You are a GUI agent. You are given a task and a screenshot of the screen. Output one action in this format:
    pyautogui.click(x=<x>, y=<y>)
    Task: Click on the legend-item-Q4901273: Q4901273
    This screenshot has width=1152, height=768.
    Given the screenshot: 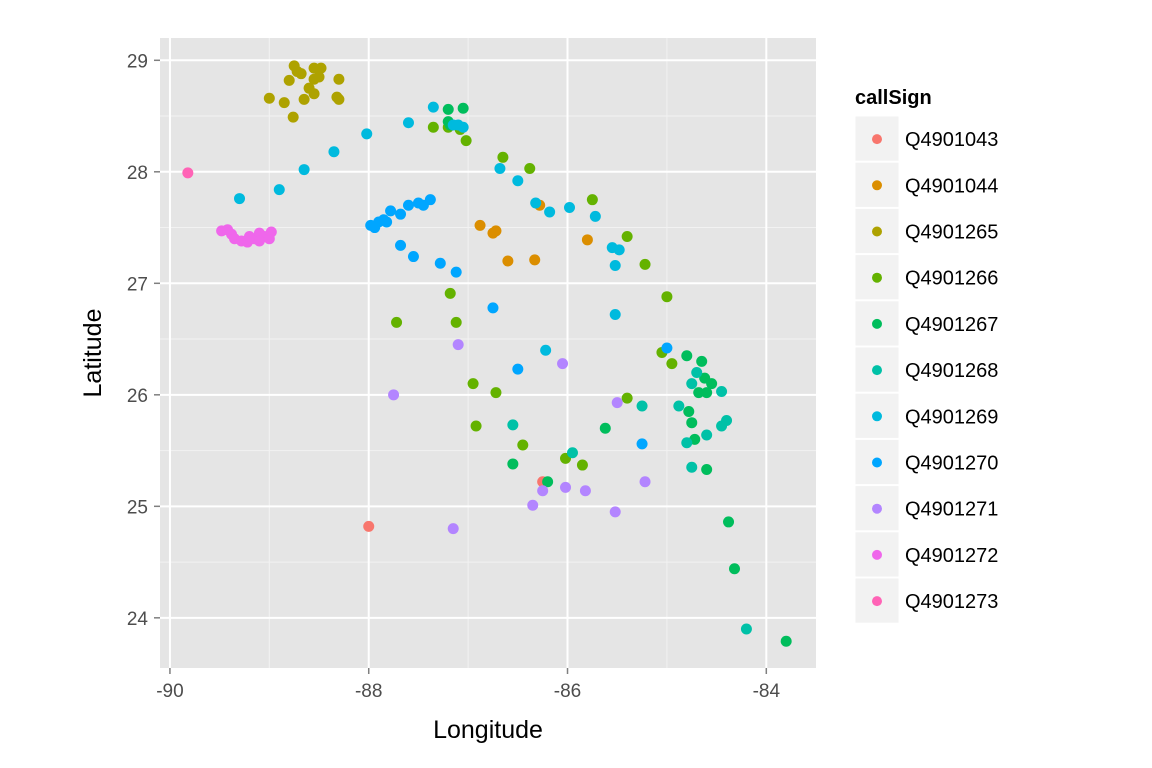 What is the action you would take?
    pyautogui.click(x=926, y=600)
    